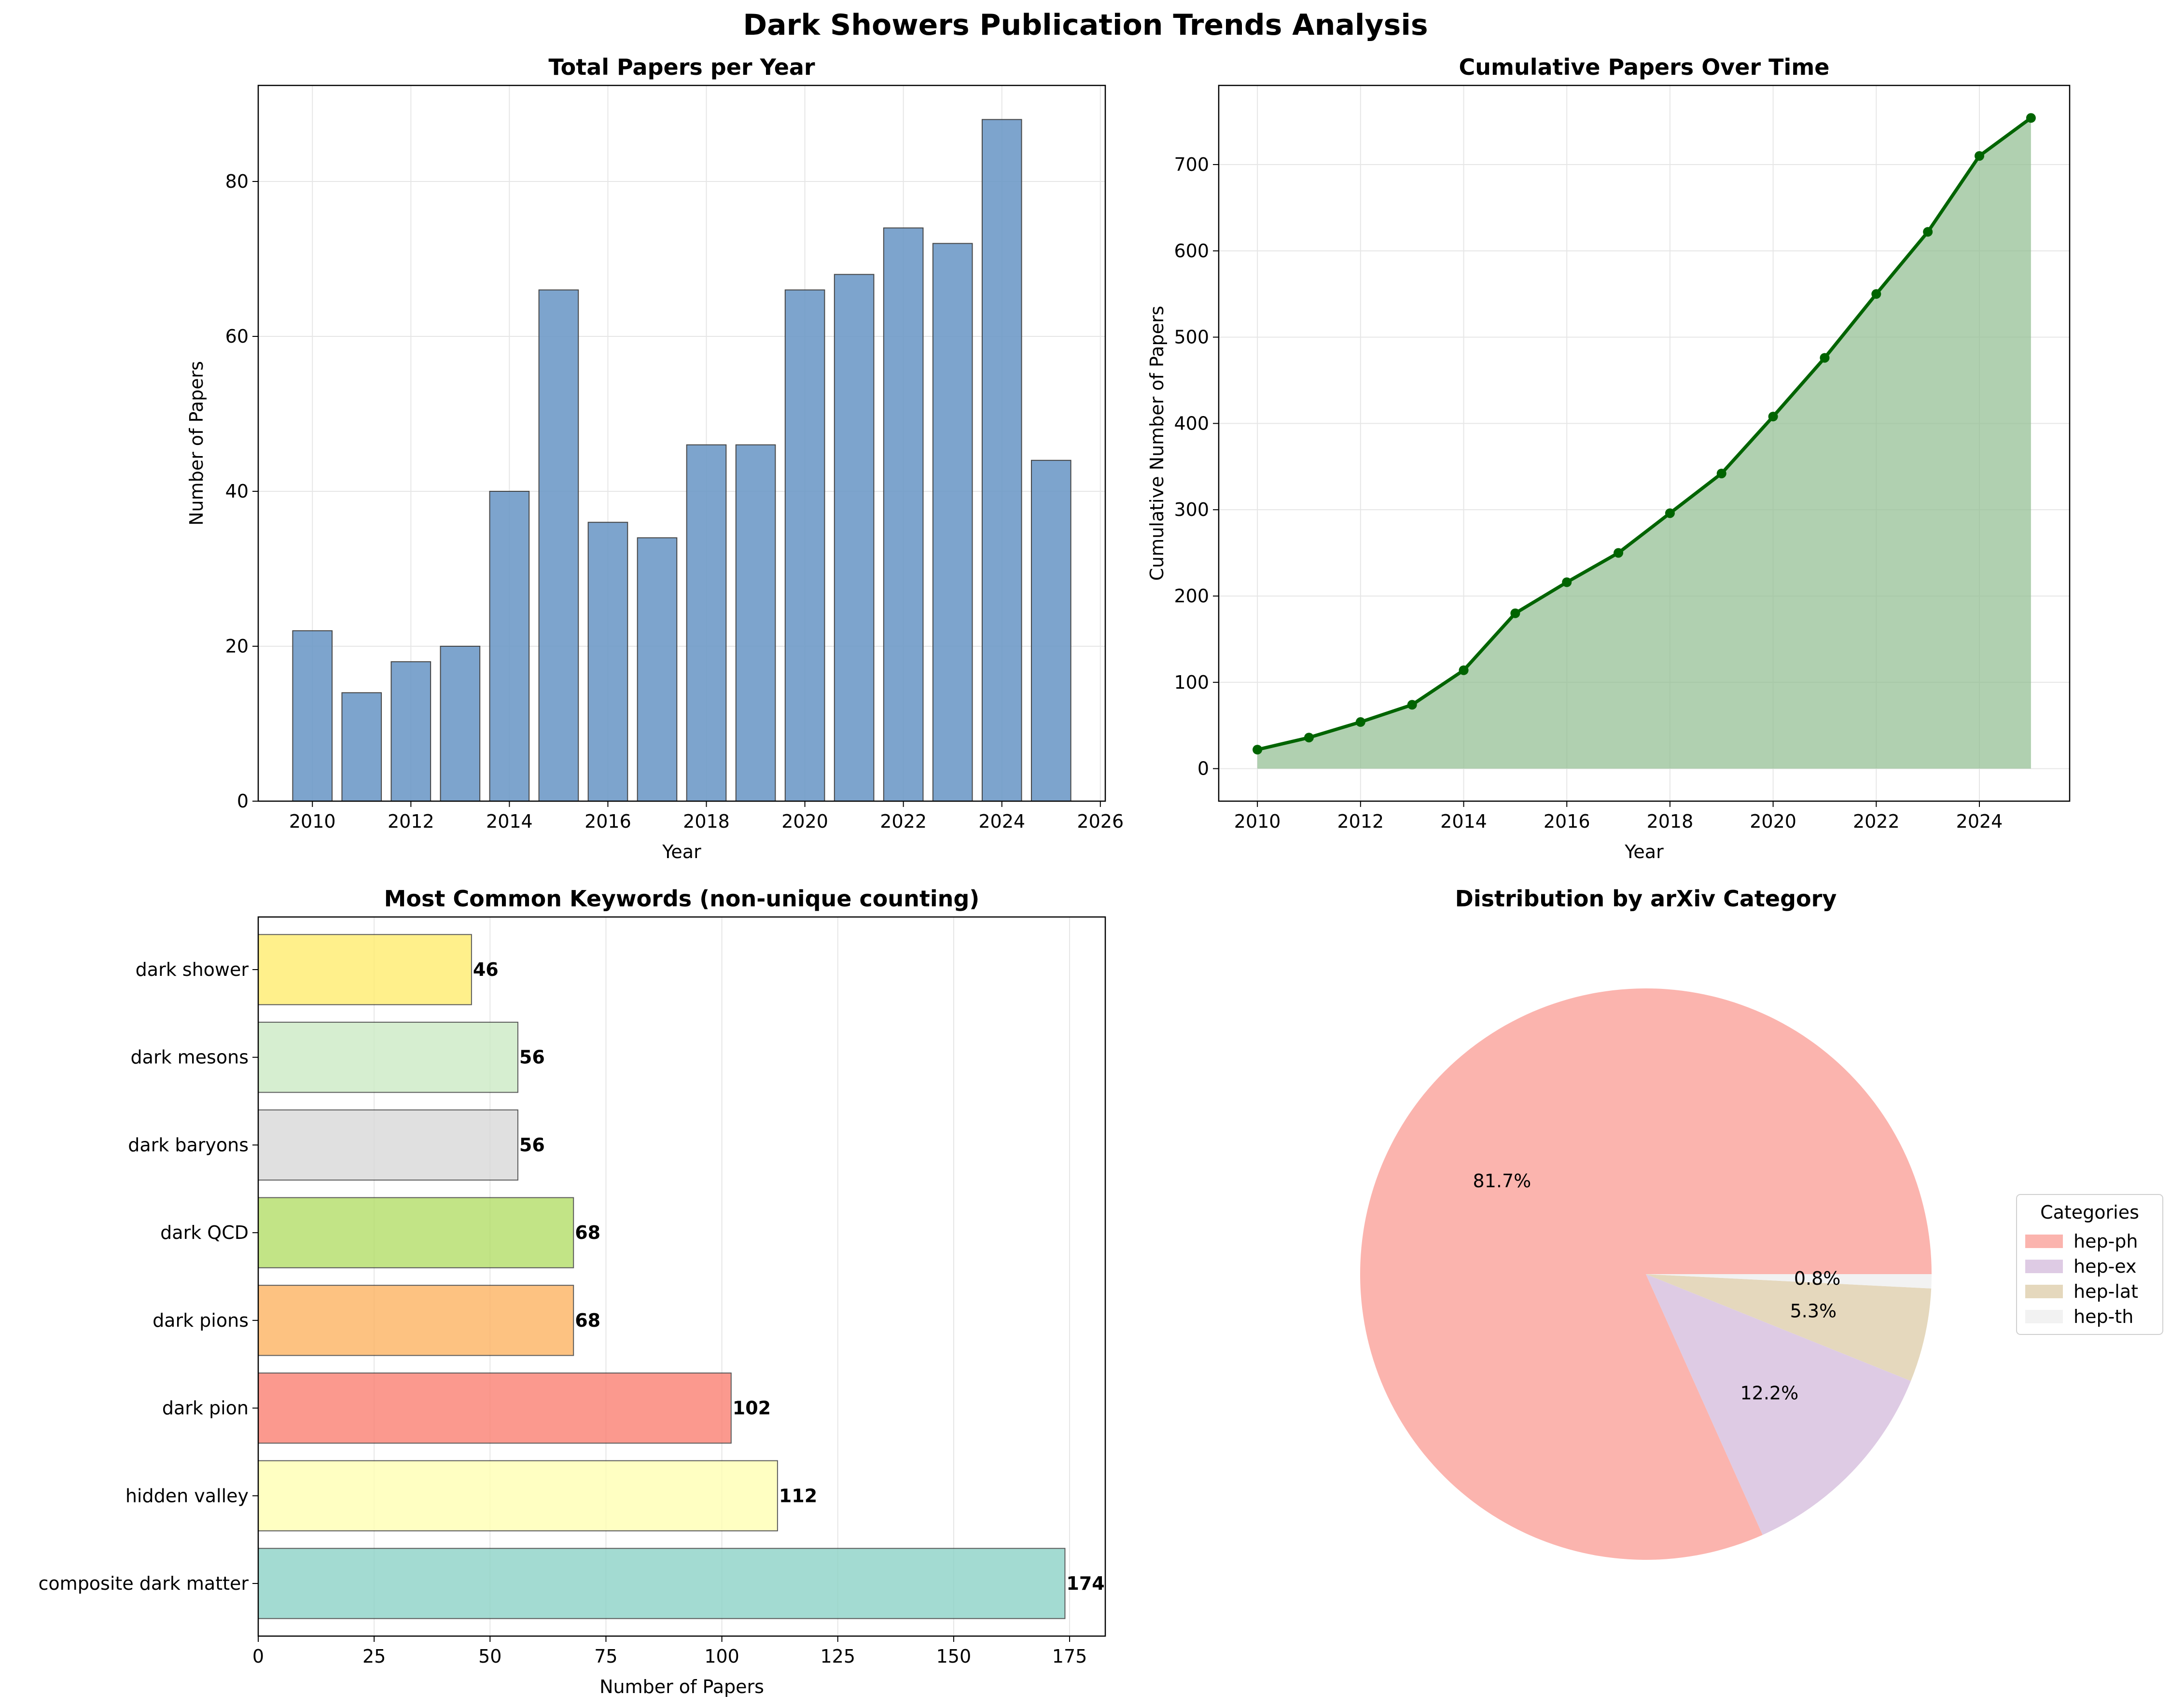 The image size is (2171, 1708). Describe the element at coordinates (490, 1656) in the screenshot. I see `x-tick-label: 50` at that location.